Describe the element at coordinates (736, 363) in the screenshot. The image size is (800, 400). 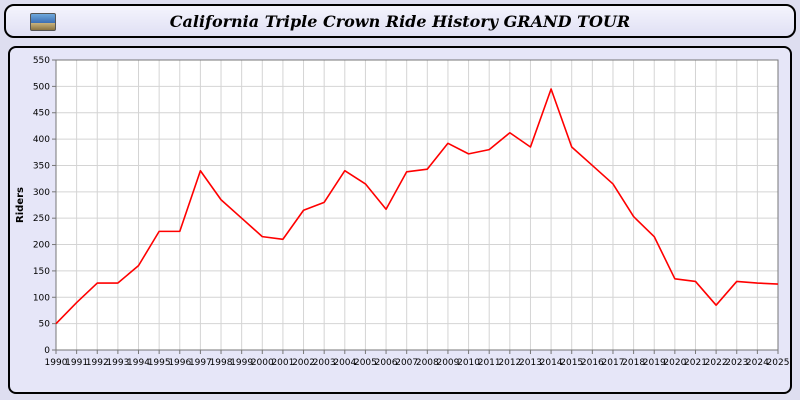
I see `x-tick-label: 2023` at that location.